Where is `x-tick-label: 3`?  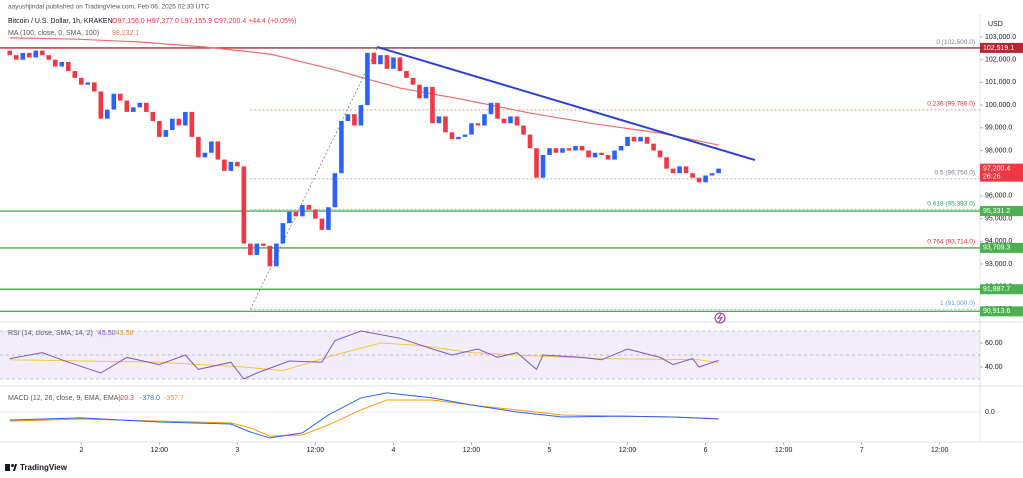 x-tick-label: 3 is located at coordinates (237, 450).